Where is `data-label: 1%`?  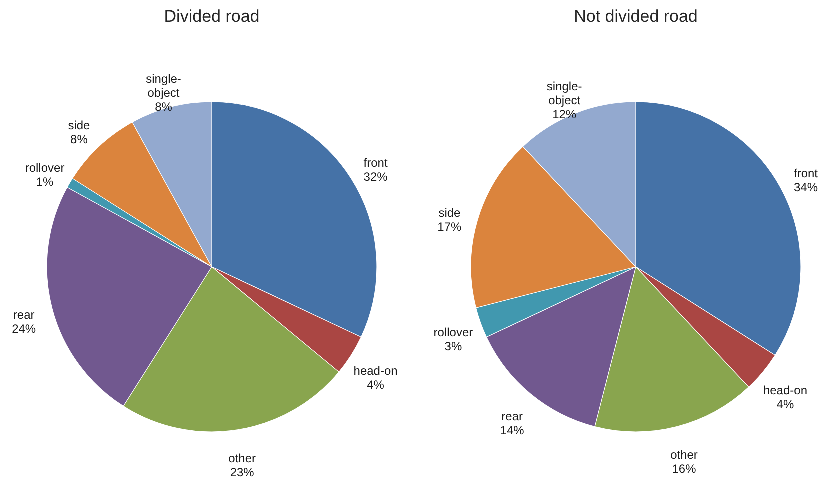
data-label: 1% is located at coordinates (45, 182).